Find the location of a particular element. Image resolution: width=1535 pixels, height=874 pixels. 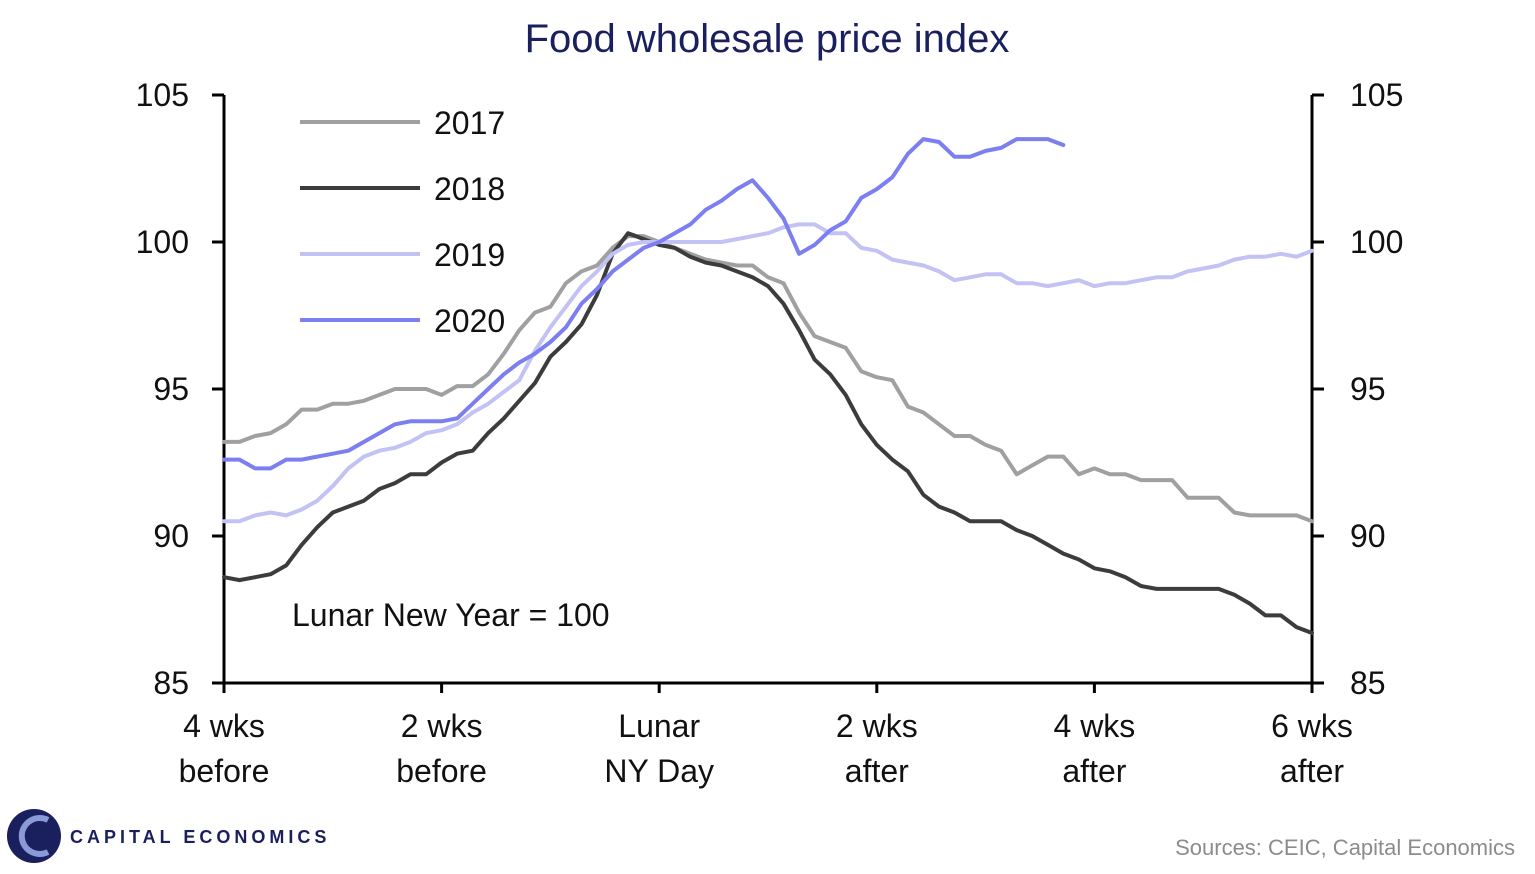

y-tick-label-left: 90 is located at coordinates (171, 536).